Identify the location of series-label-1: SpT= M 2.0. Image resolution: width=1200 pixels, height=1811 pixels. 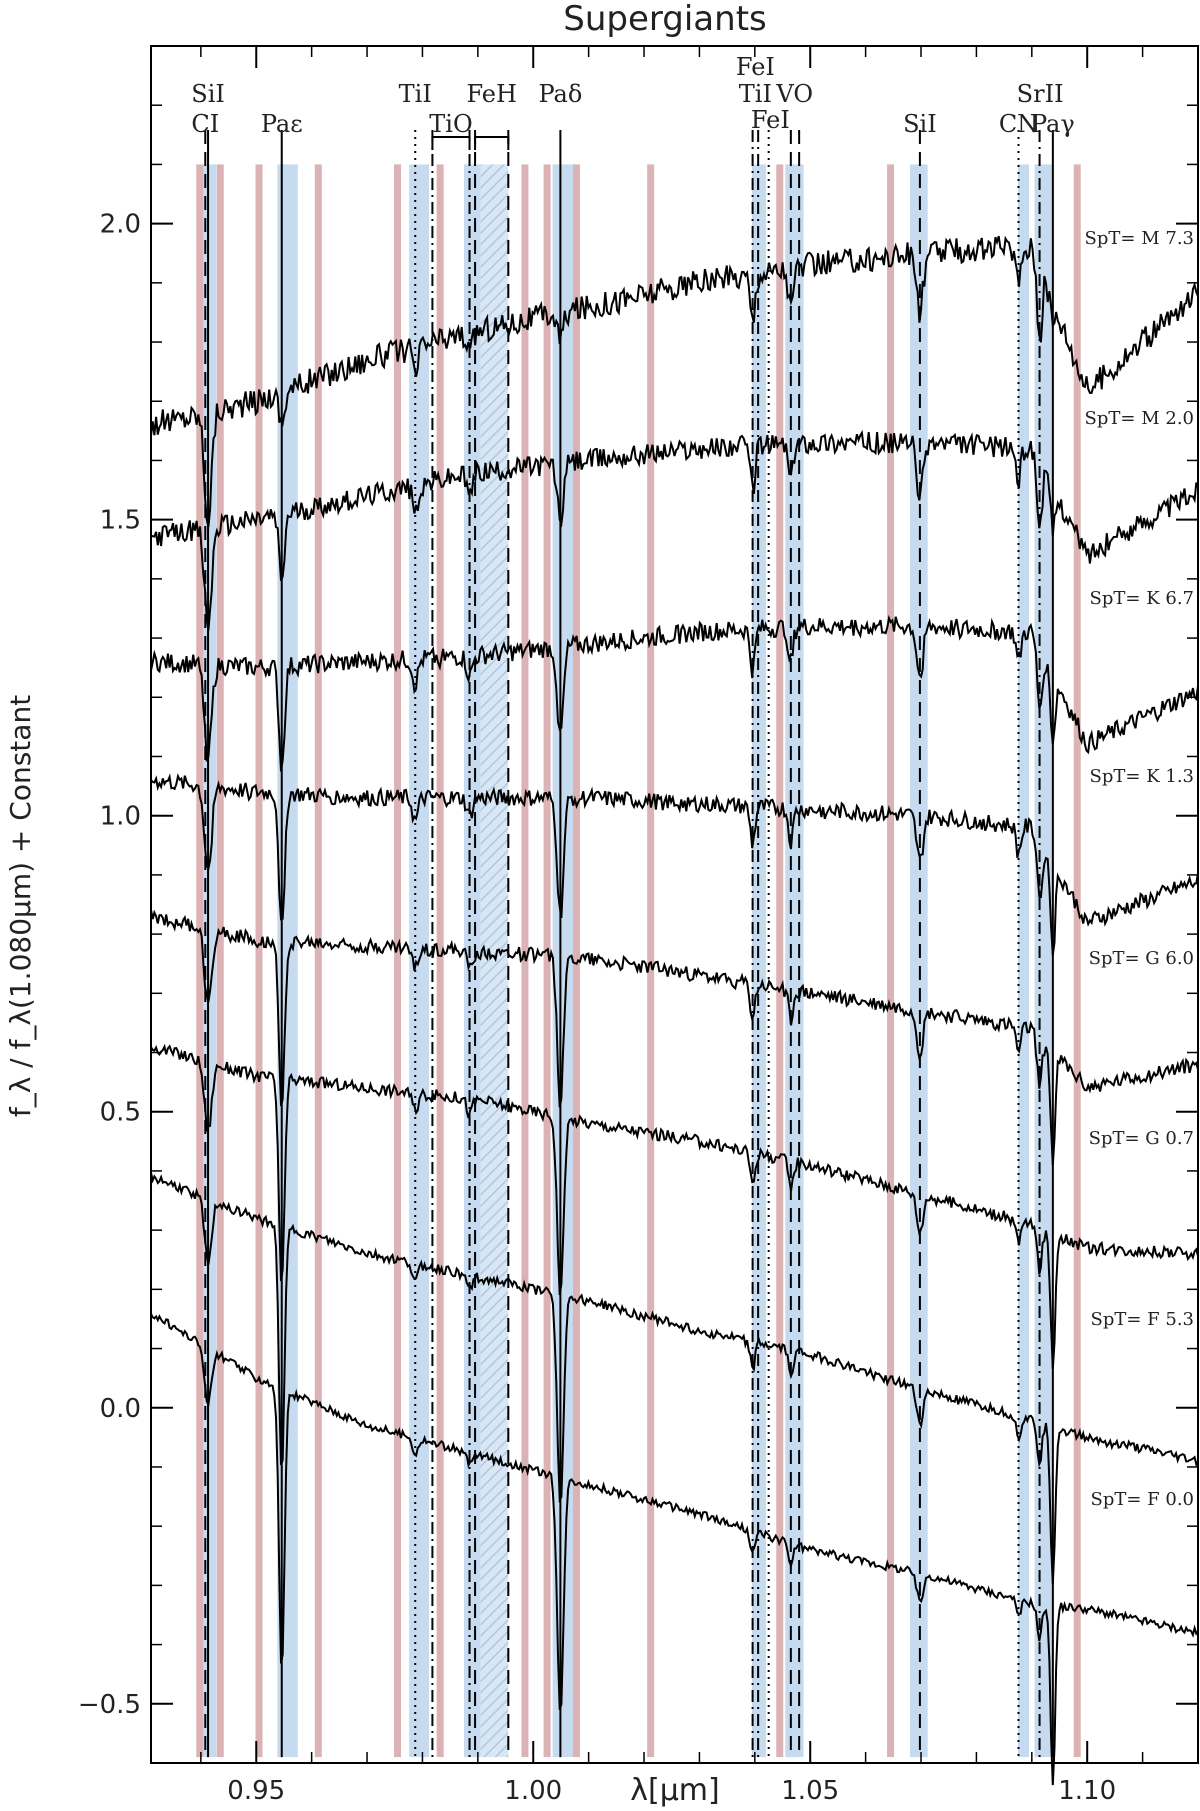
(1139, 418).